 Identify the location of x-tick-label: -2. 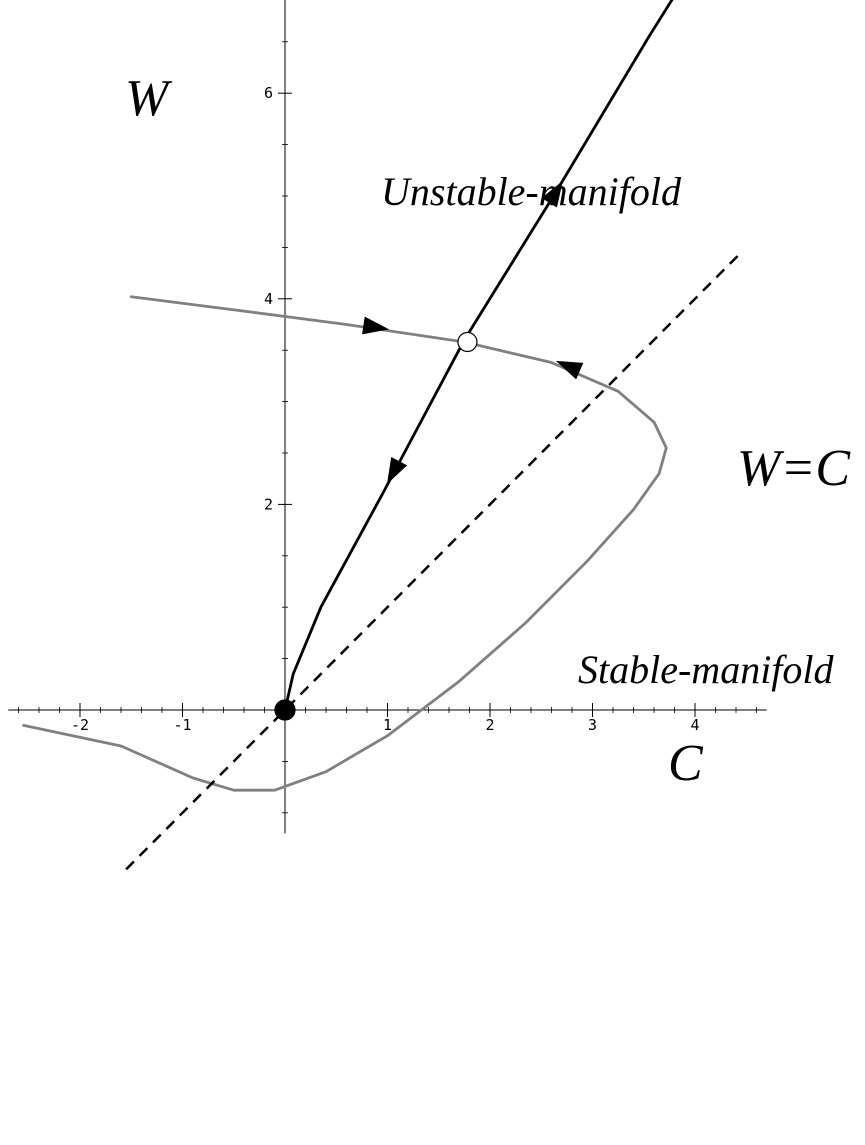
(80, 725).